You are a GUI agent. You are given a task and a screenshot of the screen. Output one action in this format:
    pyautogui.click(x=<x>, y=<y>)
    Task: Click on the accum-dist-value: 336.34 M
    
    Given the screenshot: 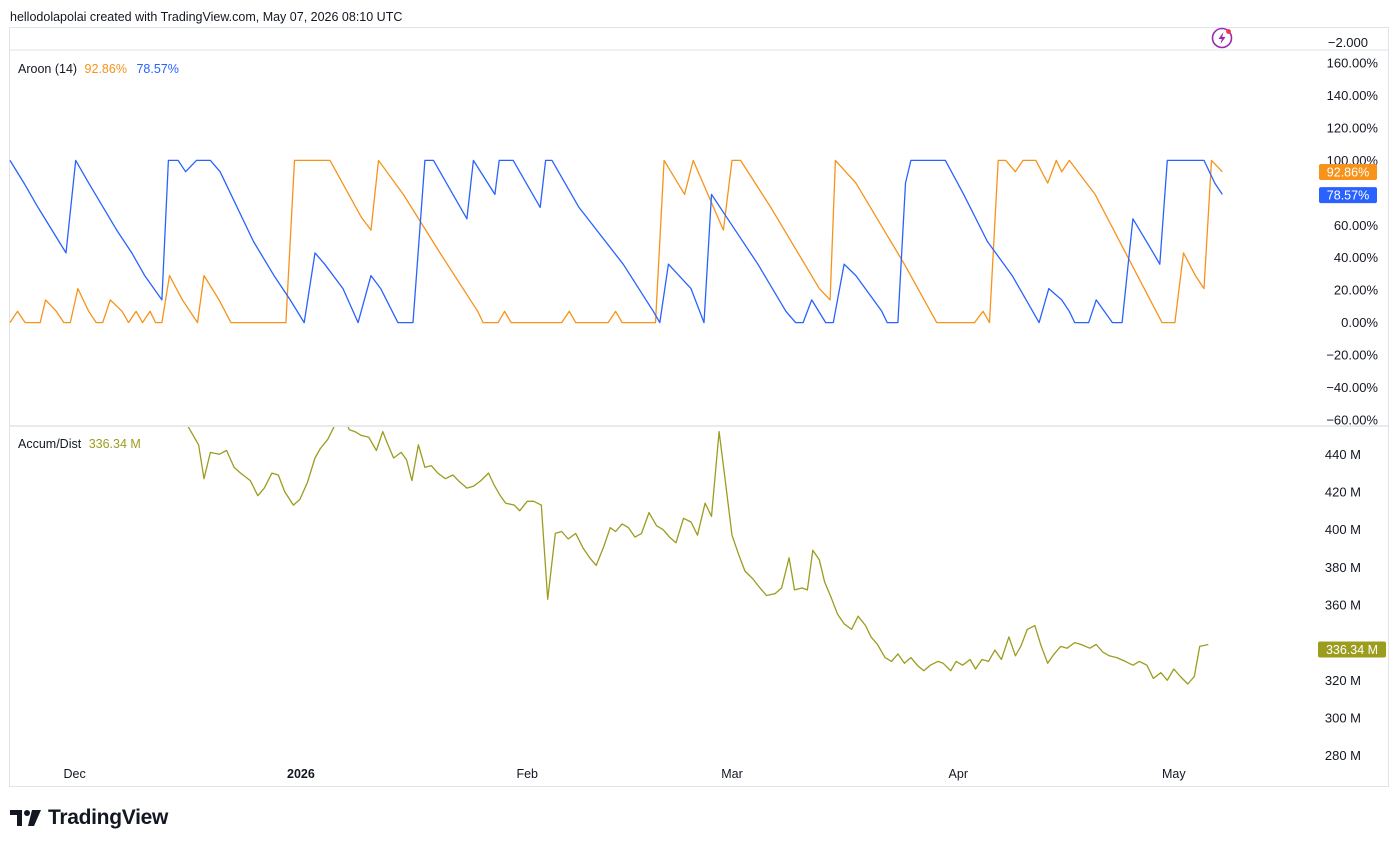 What is the action you would take?
    pyautogui.click(x=114, y=444)
    